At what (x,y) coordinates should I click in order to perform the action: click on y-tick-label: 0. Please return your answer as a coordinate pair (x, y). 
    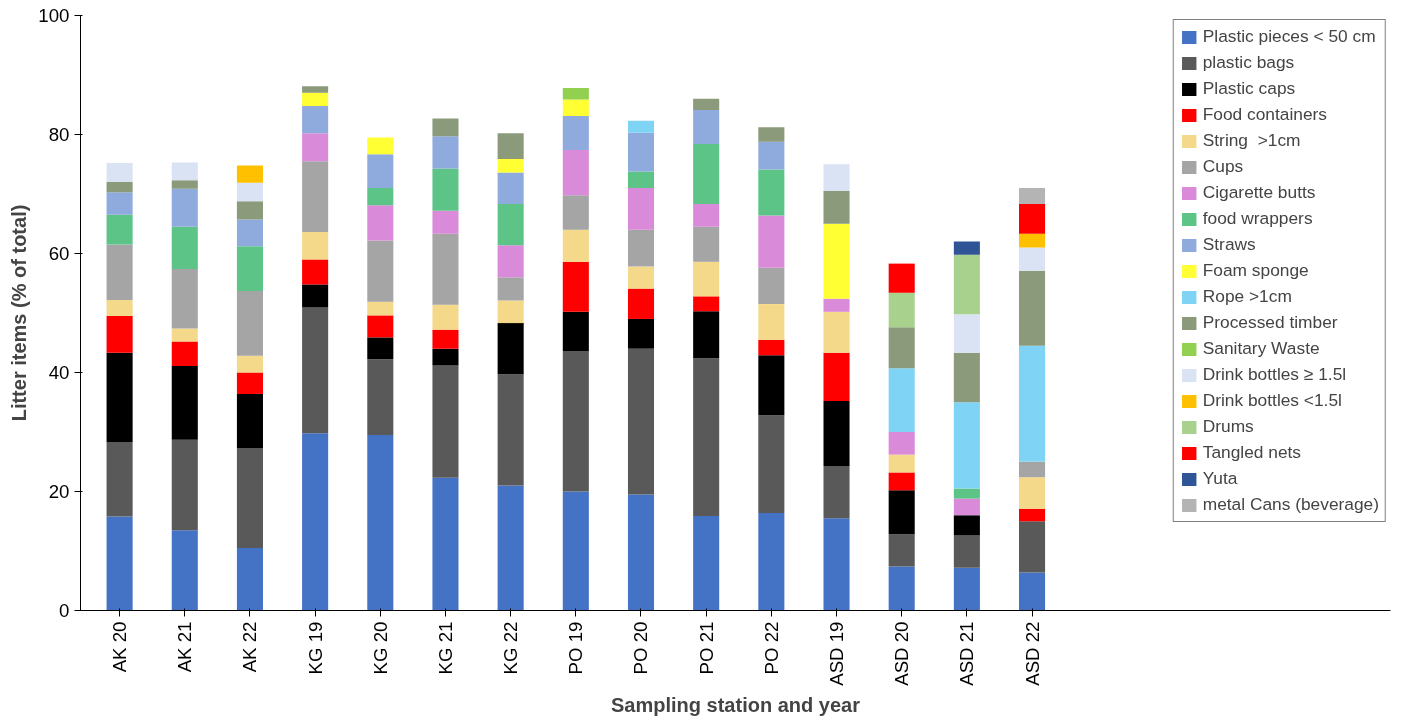
    Looking at the image, I should click on (64, 610).